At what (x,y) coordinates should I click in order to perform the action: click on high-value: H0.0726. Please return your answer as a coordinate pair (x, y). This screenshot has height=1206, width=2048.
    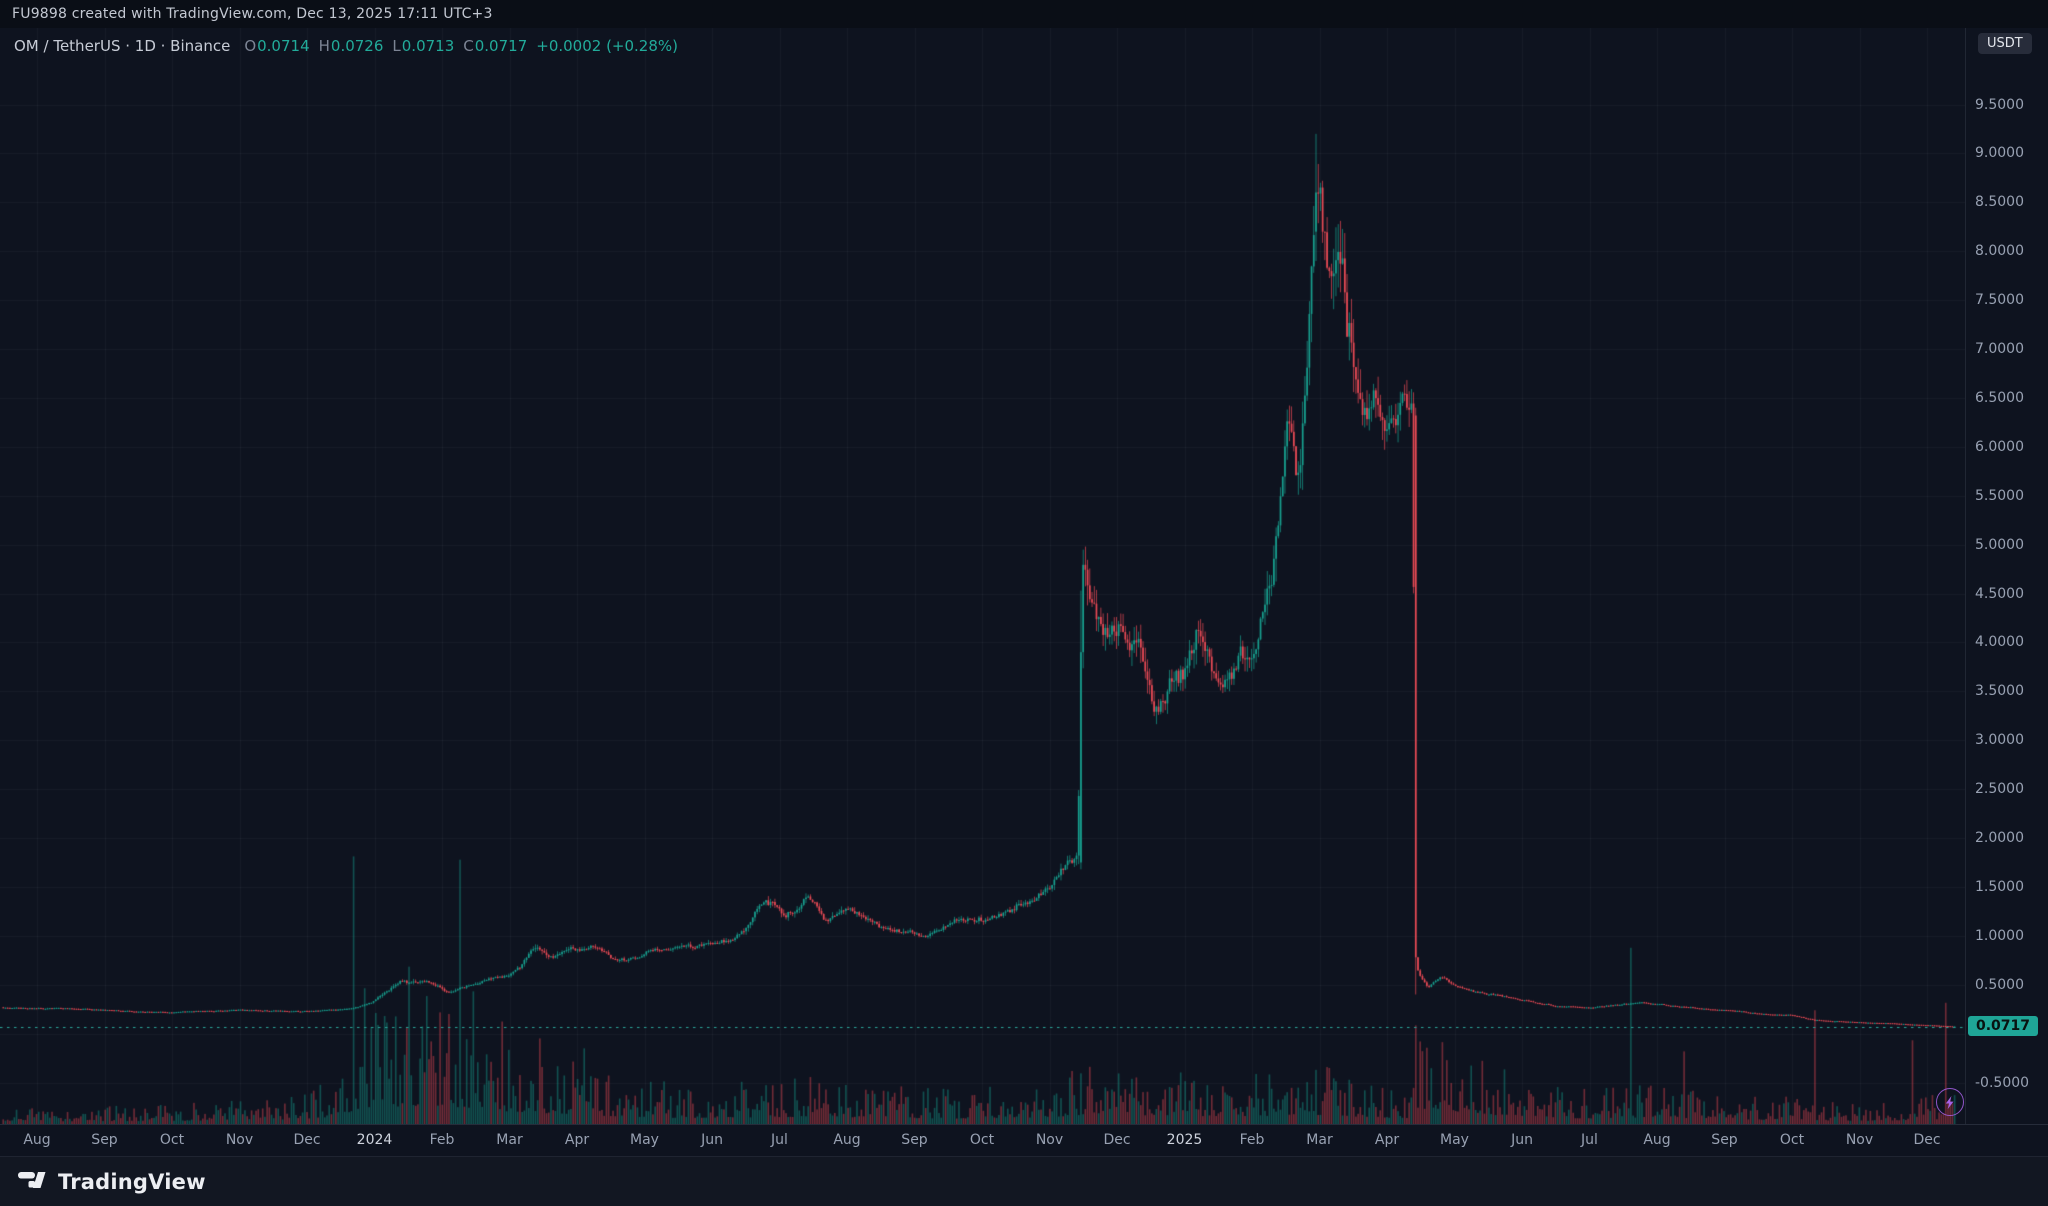
    Looking at the image, I should click on (351, 46).